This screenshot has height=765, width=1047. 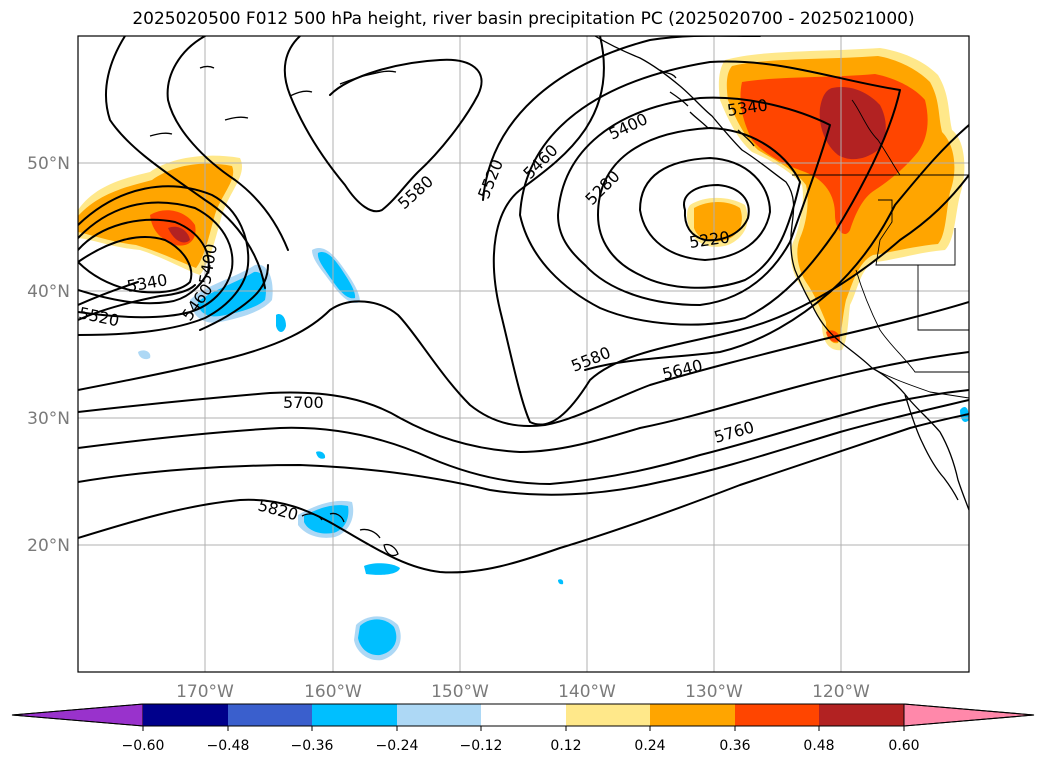 What do you see at coordinates (649, 746) in the screenshot?
I see `colorbar-tick-label: 0.24` at bounding box center [649, 746].